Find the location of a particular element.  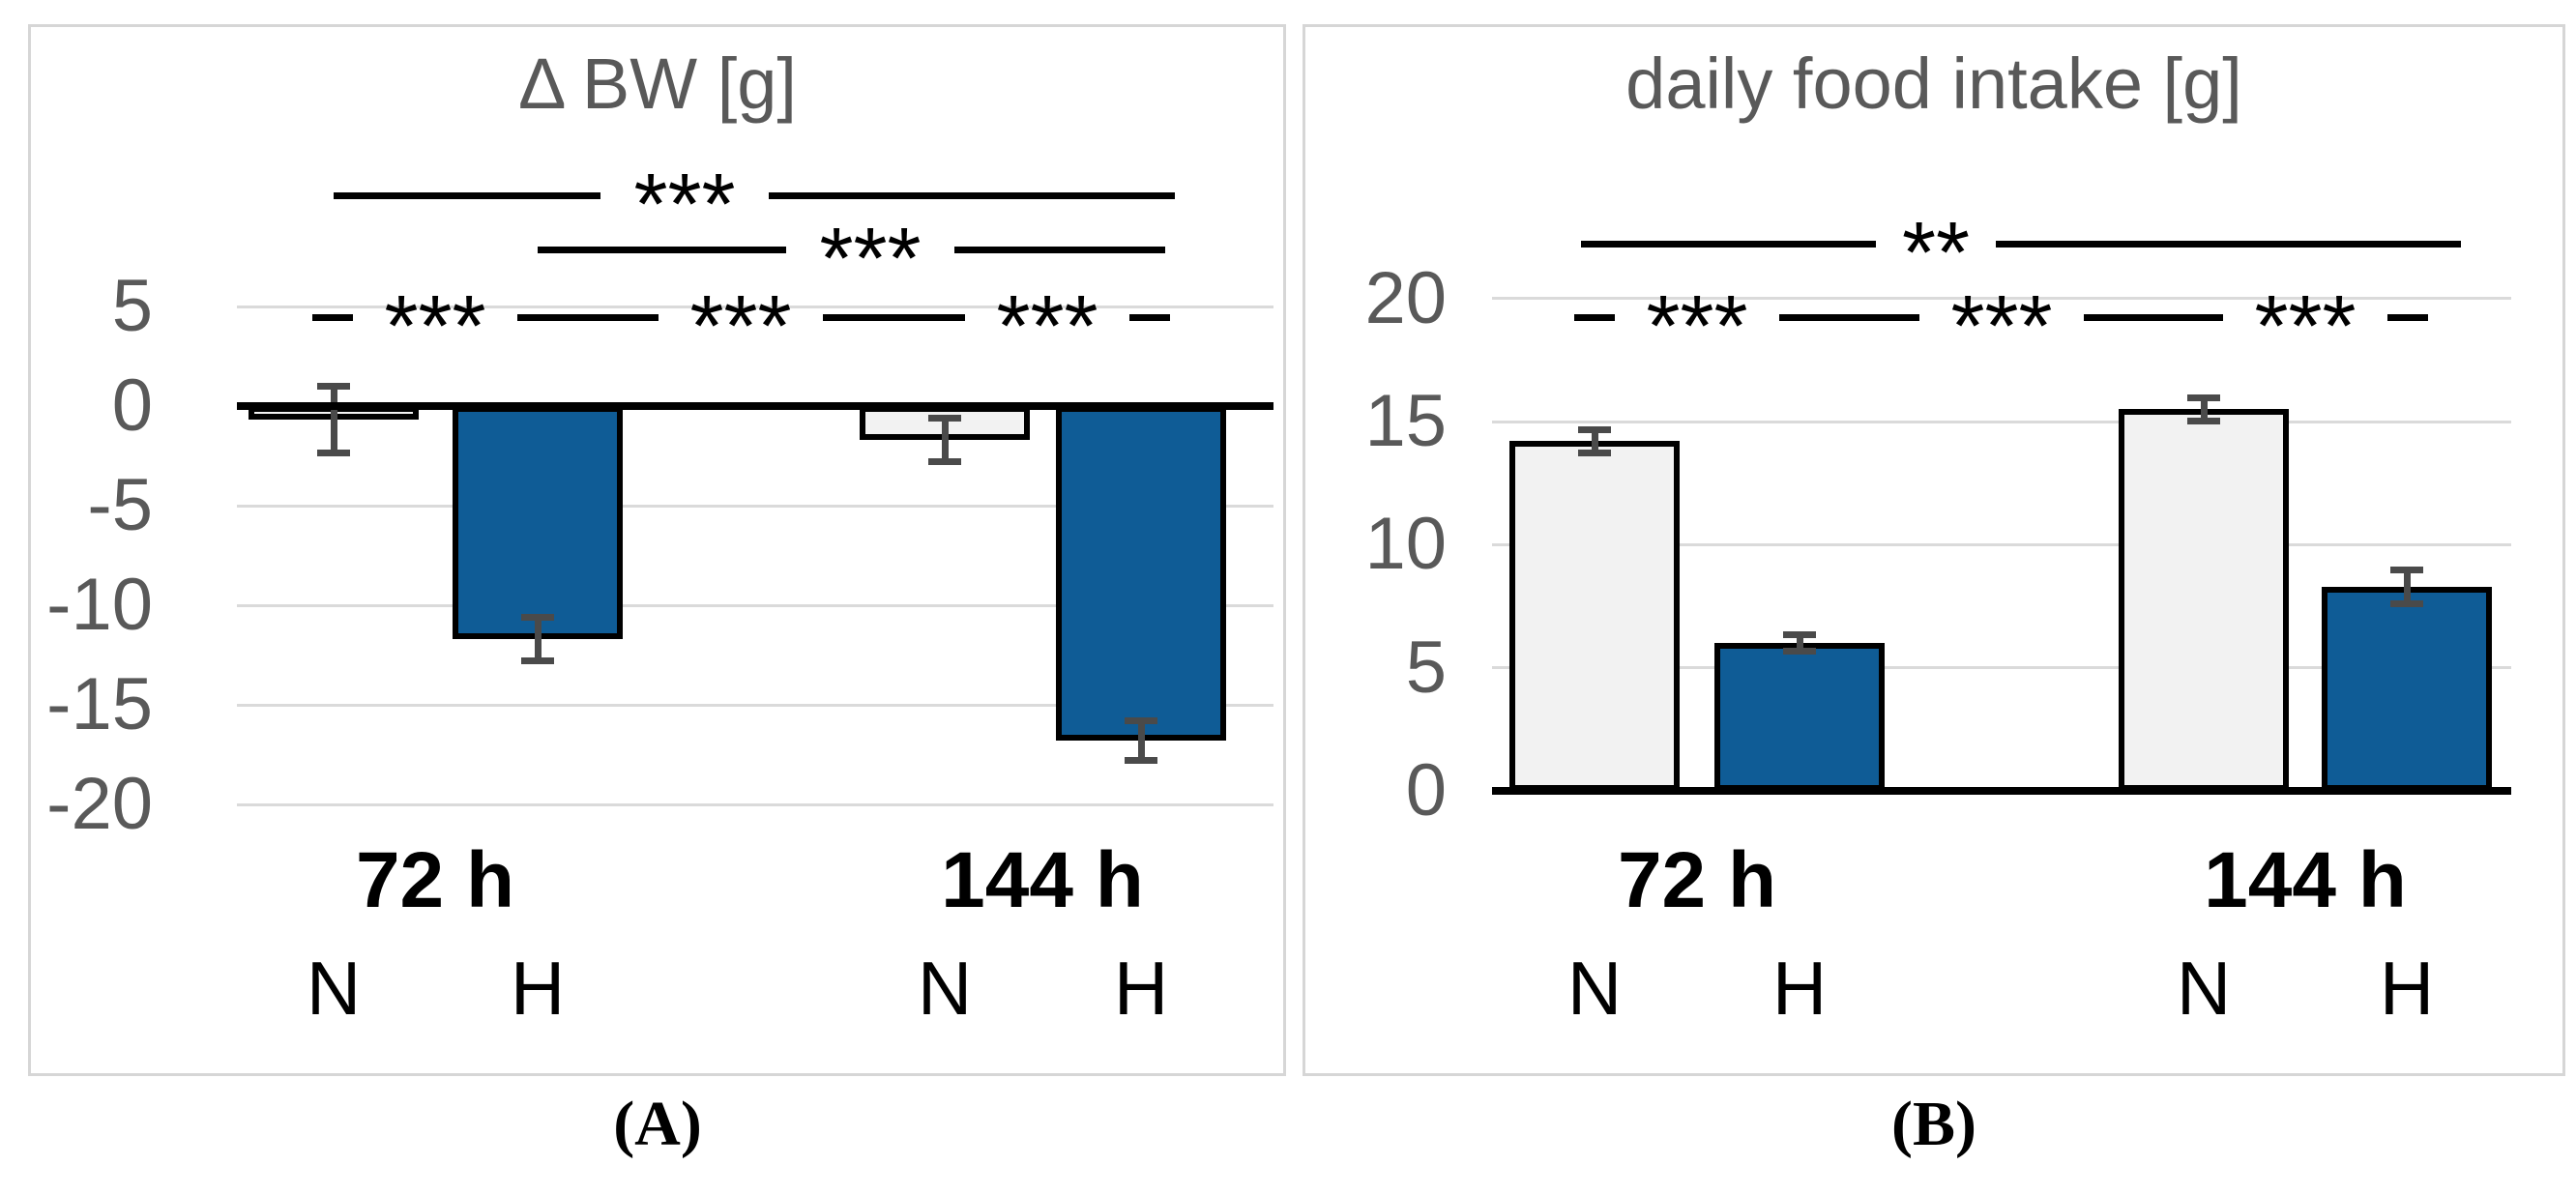

y-tick-label--5: -5 is located at coordinates (120, 505).